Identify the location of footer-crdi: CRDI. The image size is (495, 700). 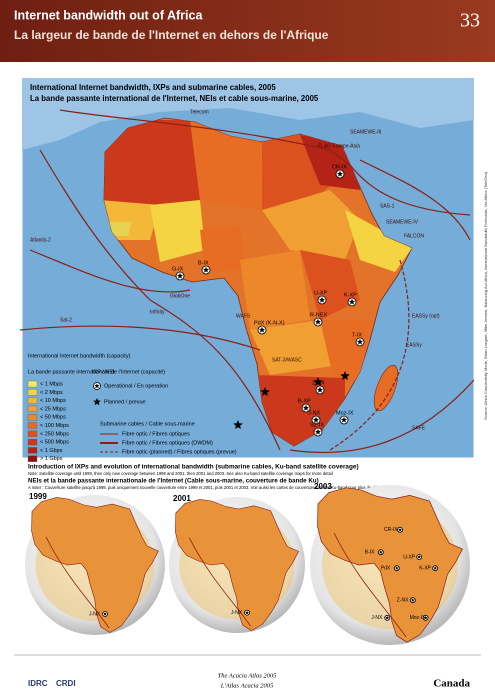
(66, 683).